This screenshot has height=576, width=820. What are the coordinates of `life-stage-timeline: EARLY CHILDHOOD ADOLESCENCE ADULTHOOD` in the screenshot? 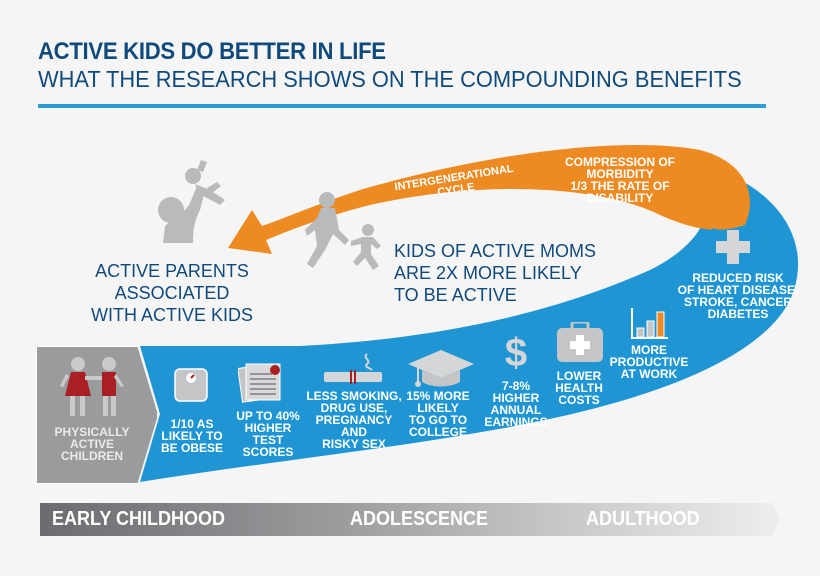 It's located at (410, 519).